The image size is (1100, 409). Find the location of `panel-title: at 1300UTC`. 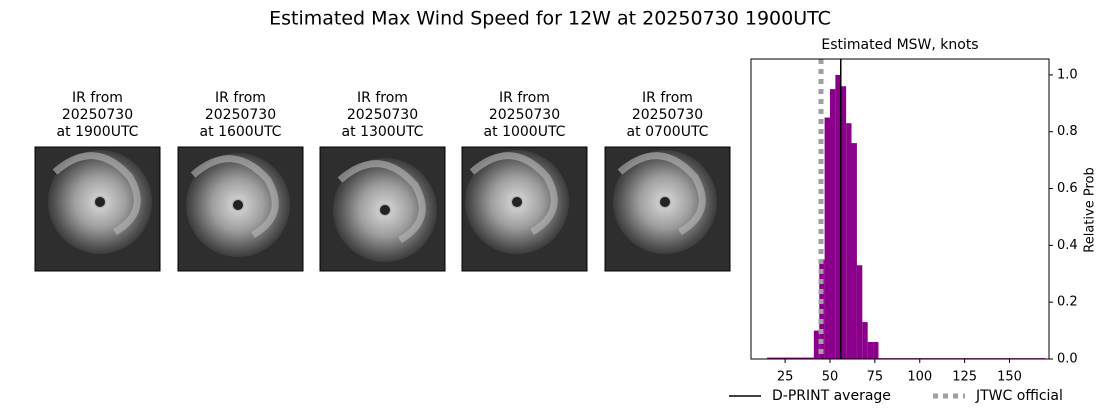

panel-title: at 1300UTC is located at coordinates (383, 132).